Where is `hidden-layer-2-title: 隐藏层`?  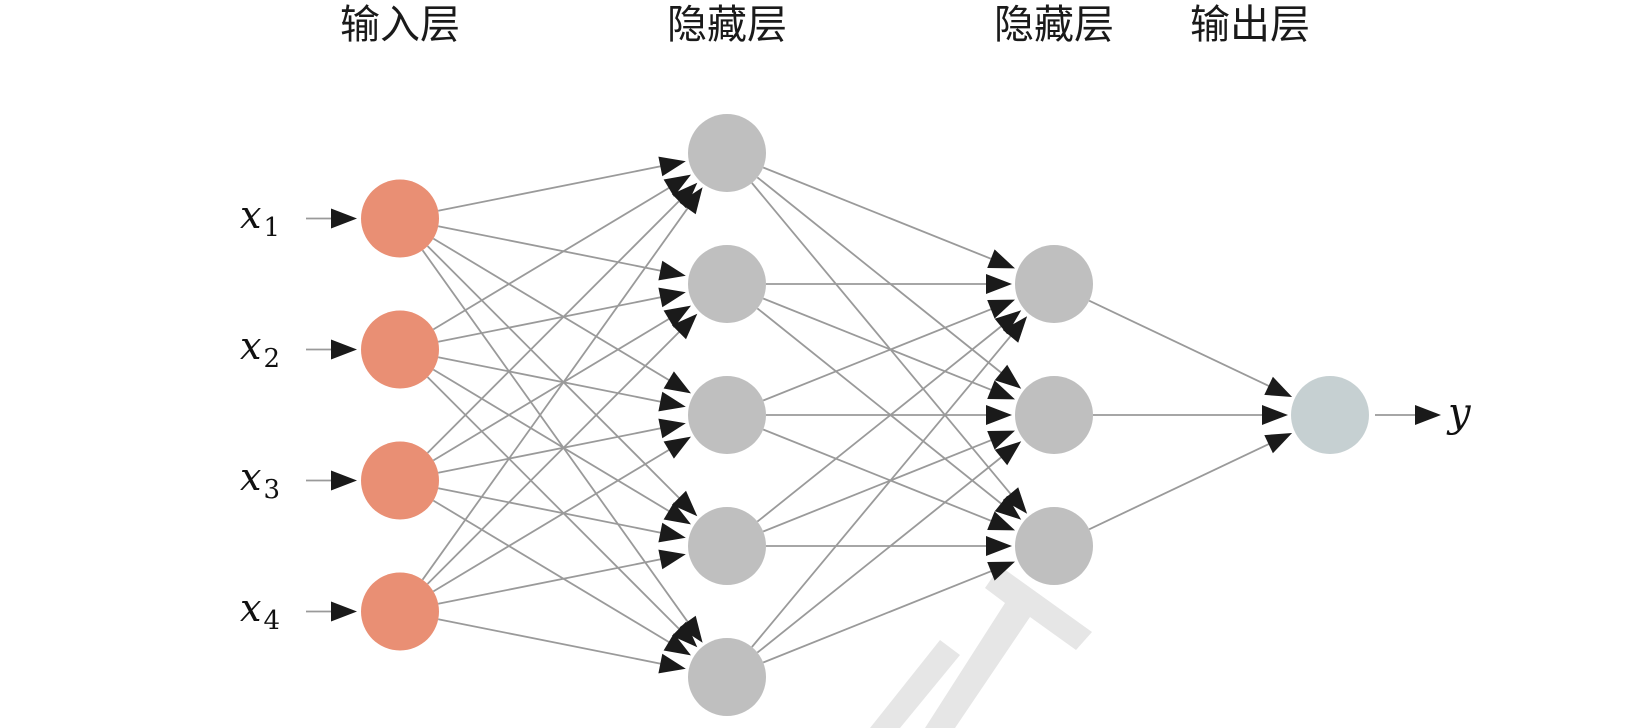
hidden-layer-2-title: 隐藏层 is located at coordinates (1054, 25).